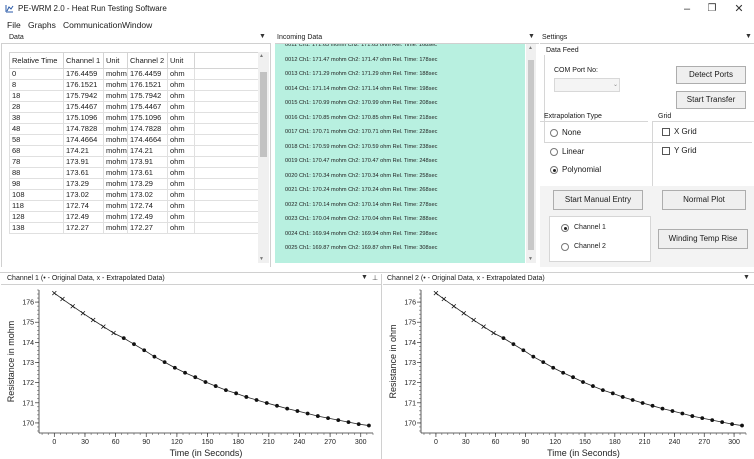  What do you see at coordinates (14, 25) in the screenshot?
I see `menu-file: File` at bounding box center [14, 25].